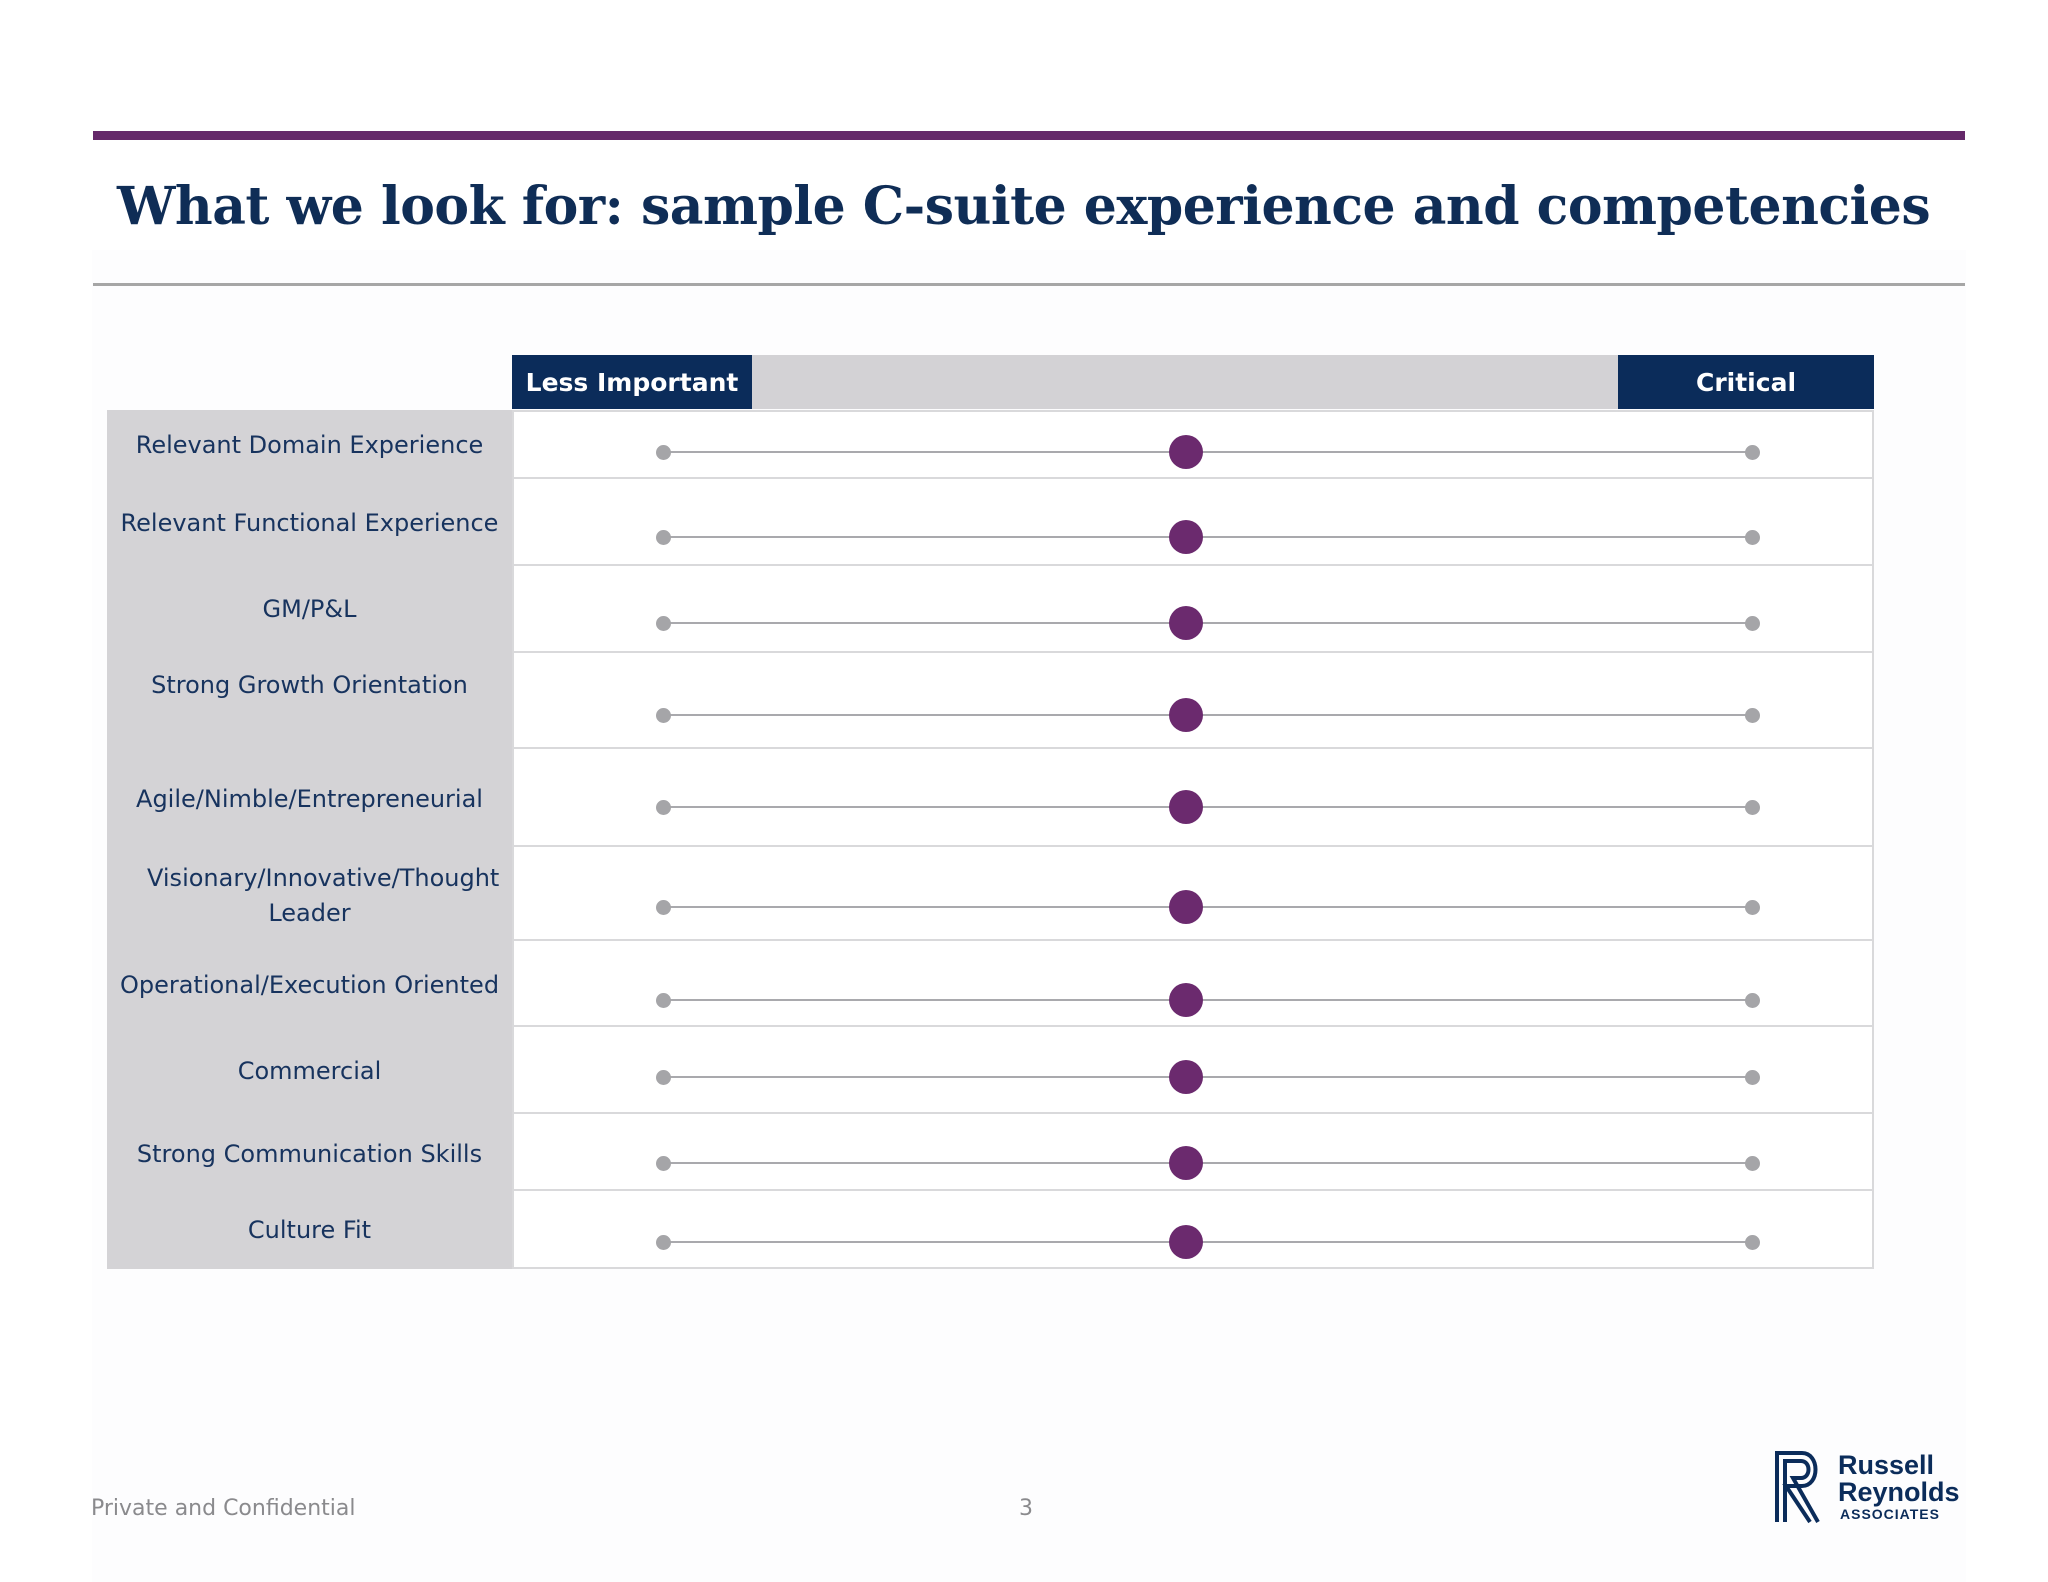  What do you see at coordinates (632, 382) in the screenshot?
I see `scale-label-less-important: Less Important` at bounding box center [632, 382].